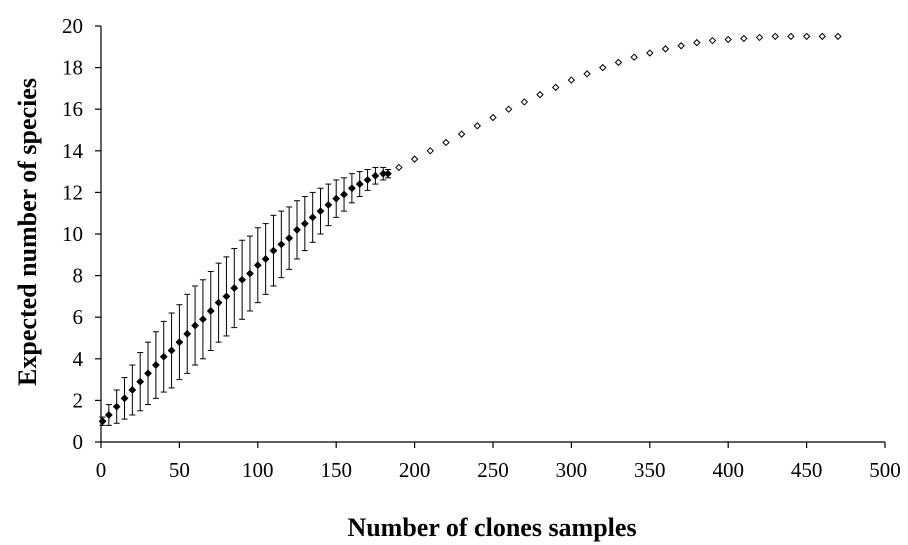 This screenshot has width=908, height=545. What do you see at coordinates (78, 400) in the screenshot?
I see `y-tick-label: 2` at bounding box center [78, 400].